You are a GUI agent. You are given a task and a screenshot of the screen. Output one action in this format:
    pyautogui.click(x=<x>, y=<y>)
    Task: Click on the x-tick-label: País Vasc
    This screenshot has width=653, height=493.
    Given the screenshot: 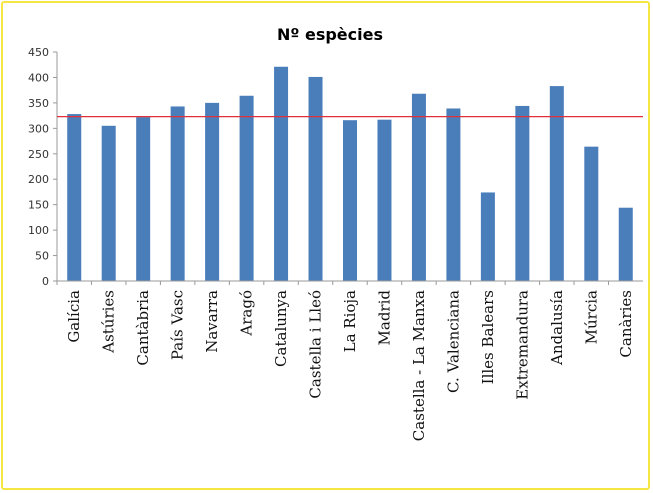 What is the action you would take?
    pyautogui.click(x=178, y=325)
    